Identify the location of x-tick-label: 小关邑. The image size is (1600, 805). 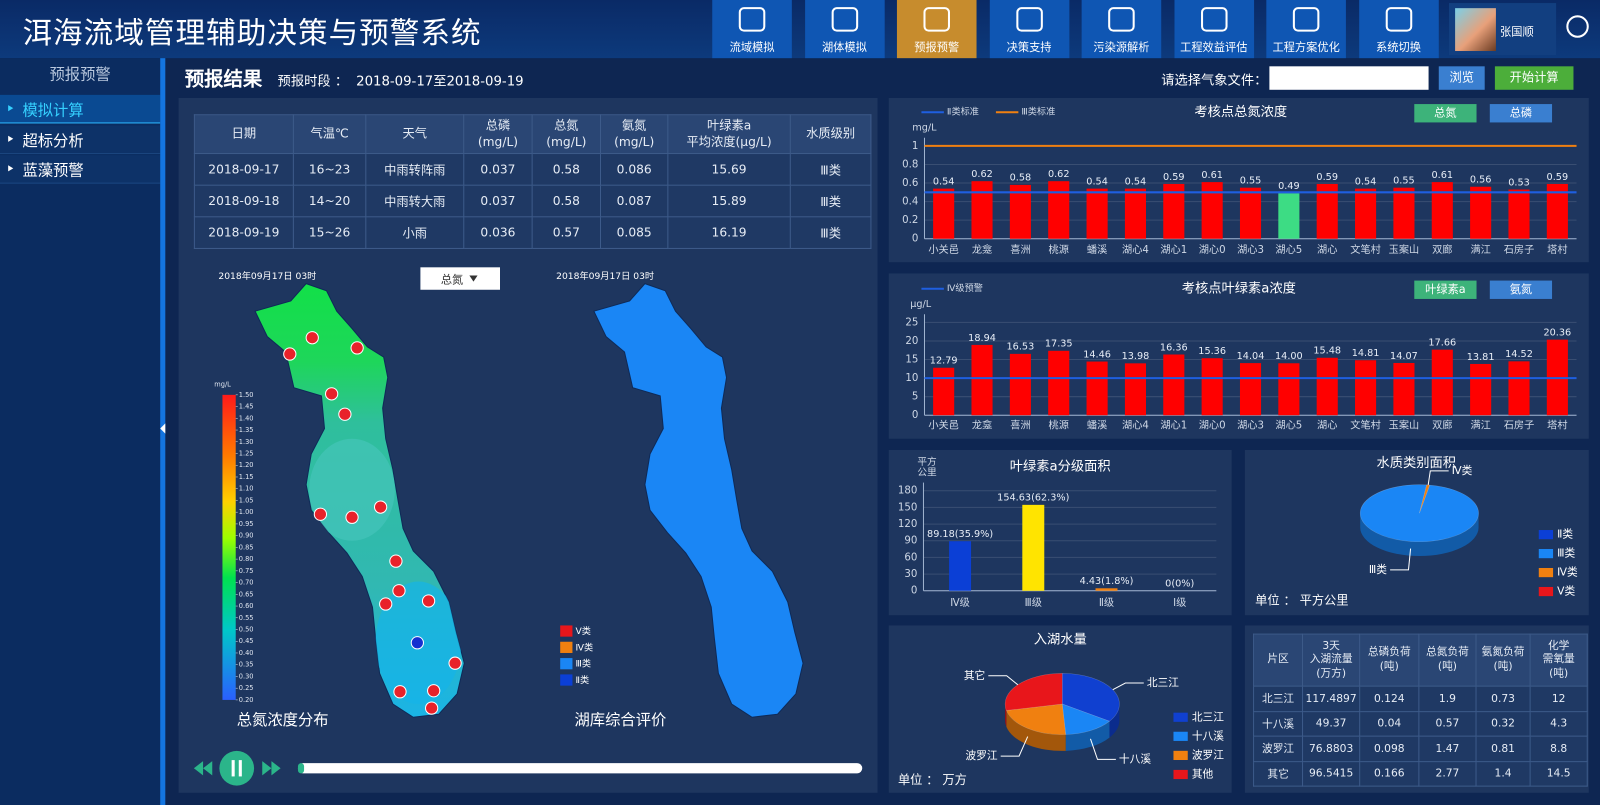
(943, 249).